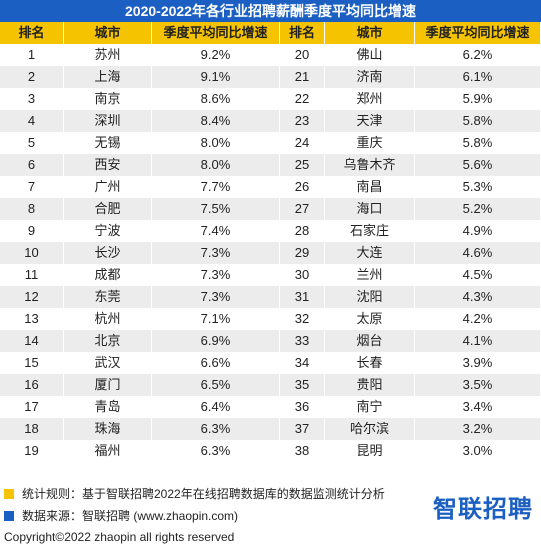 This screenshot has width=541, height=551. What do you see at coordinates (216, 407) in the screenshot?
I see `cell: 6.4%` at bounding box center [216, 407].